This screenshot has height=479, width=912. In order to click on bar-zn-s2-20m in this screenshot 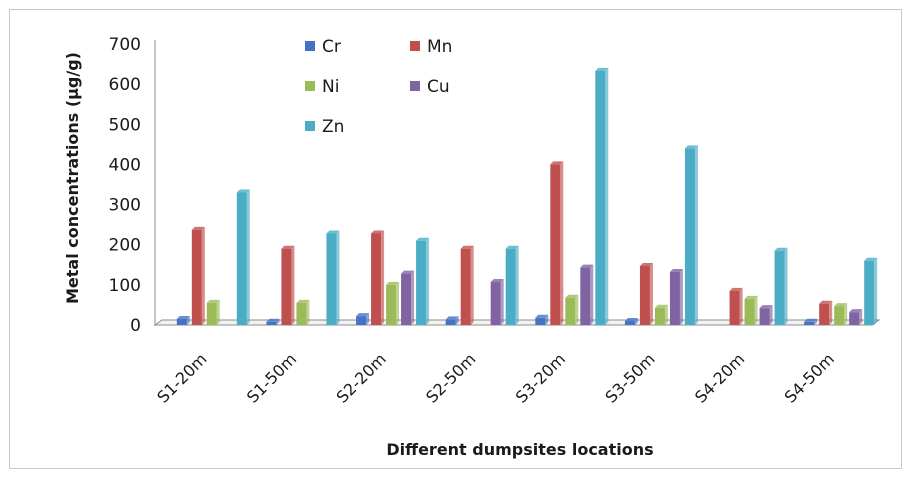, I will do `click(423, 281)`.